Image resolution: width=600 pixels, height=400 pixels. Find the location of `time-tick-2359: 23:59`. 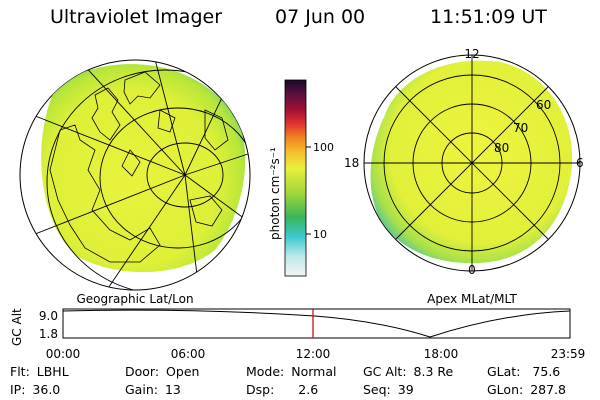

time-tick-2359: 23:59 is located at coordinates (568, 354).